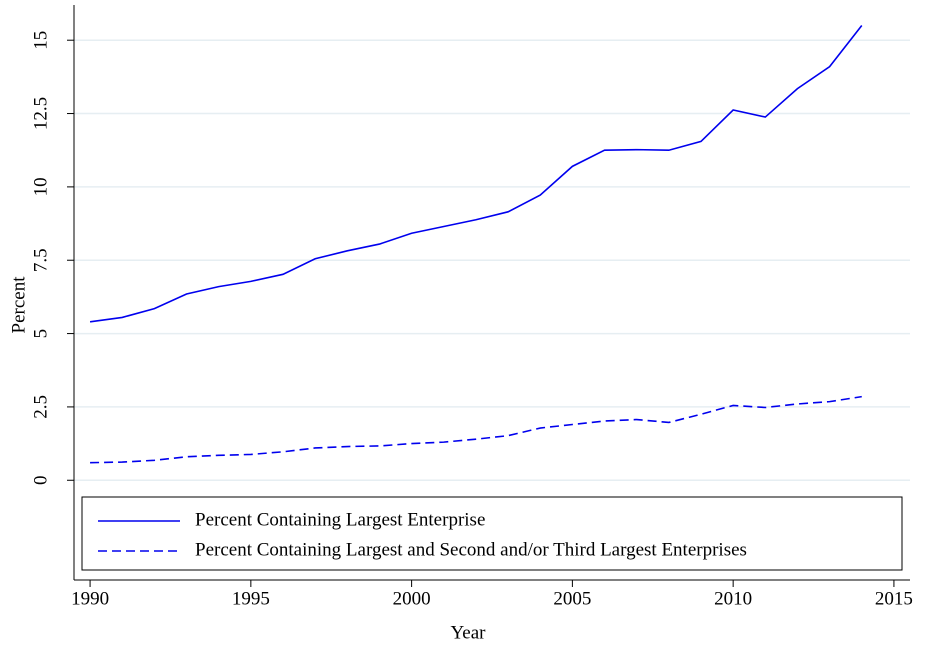  Describe the element at coordinates (492, 533) in the screenshot. I see `legend-box` at that location.